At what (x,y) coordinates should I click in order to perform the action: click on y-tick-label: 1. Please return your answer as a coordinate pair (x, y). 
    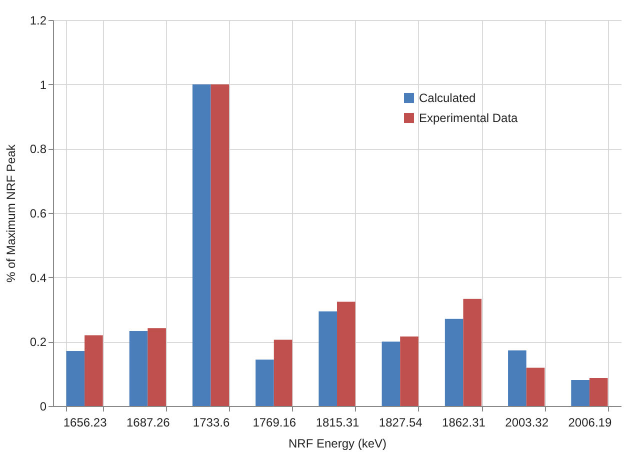
    Looking at the image, I should click on (43, 85).